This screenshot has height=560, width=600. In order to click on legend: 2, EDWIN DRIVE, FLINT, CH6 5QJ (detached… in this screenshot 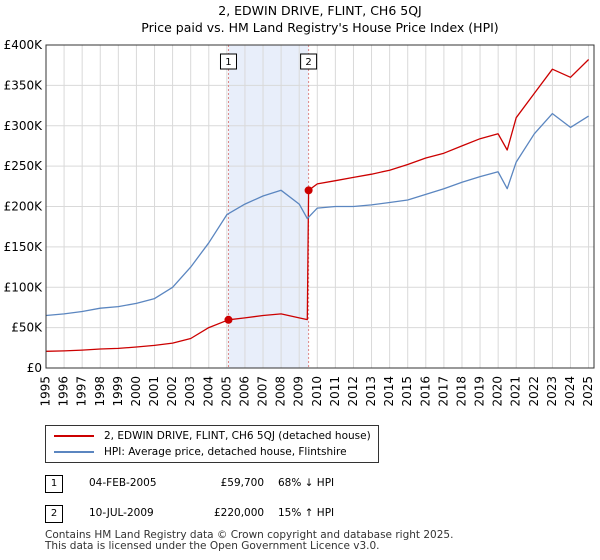, I will do `click(212, 444)`.